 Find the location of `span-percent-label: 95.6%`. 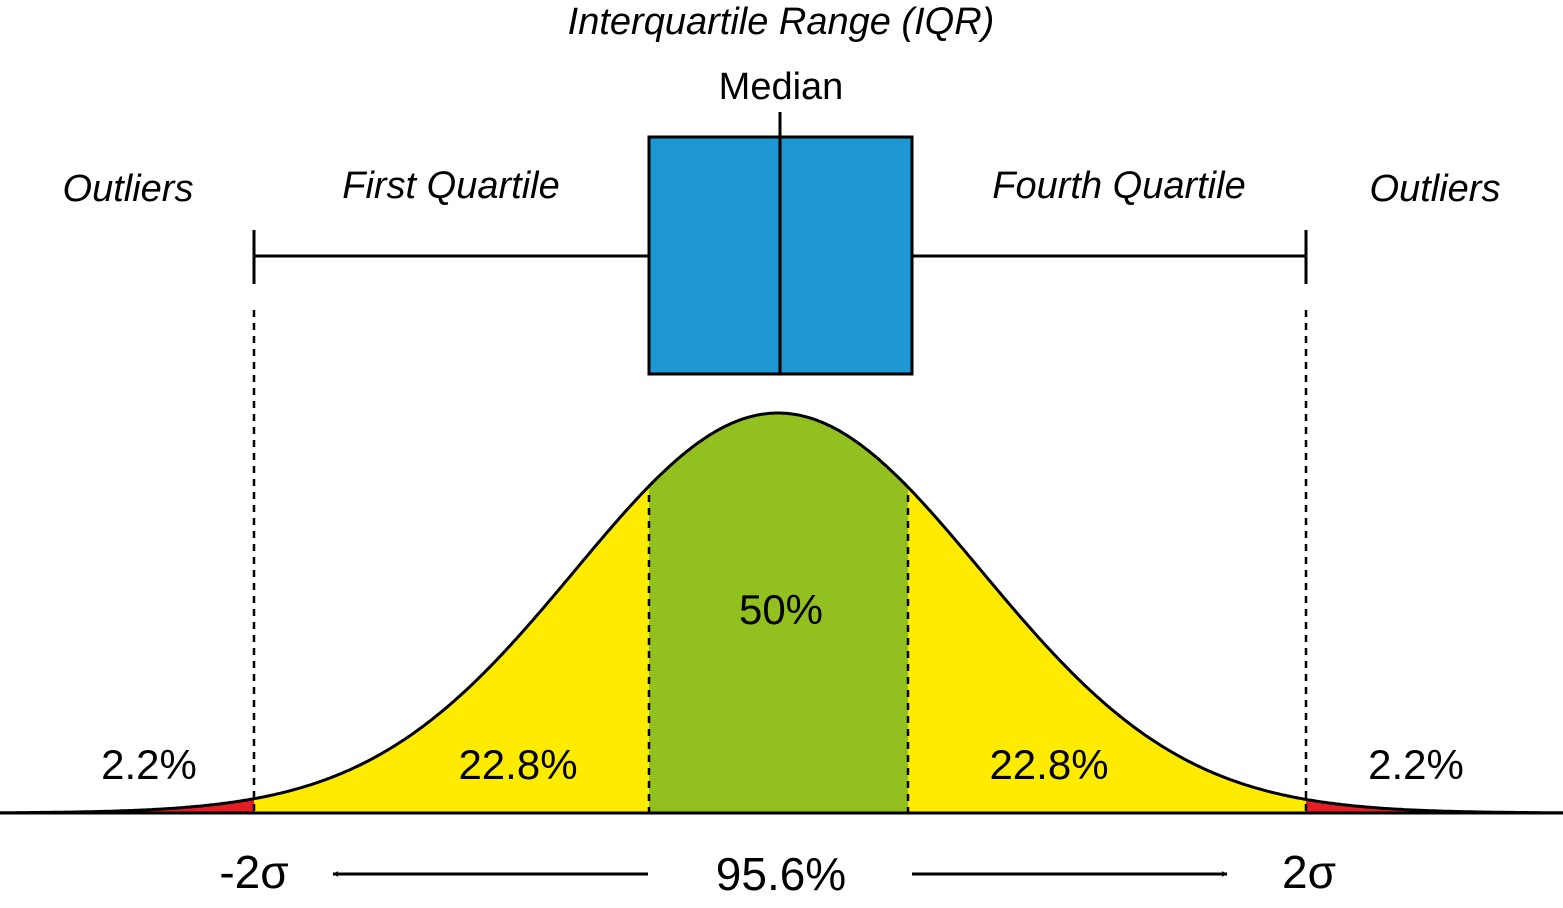

span-percent-label: 95.6% is located at coordinates (781, 874).